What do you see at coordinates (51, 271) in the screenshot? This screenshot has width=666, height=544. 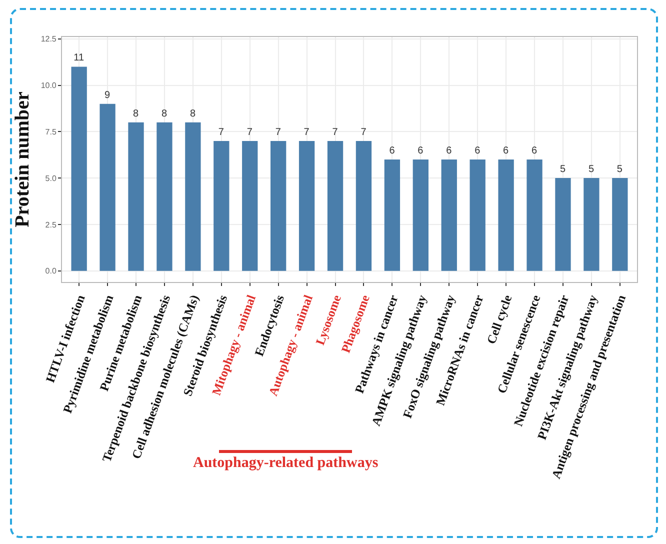 I see `y-tick-label: 0.0` at bounding box center [51, 271].